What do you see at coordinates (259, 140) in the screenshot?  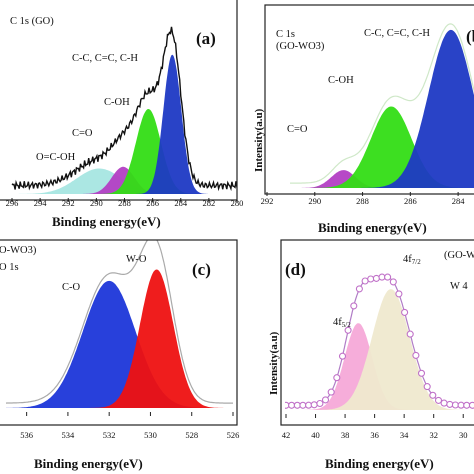 I see `panel-b-ylabel: Intensity(a.u)` at bounding box center [259, 140].